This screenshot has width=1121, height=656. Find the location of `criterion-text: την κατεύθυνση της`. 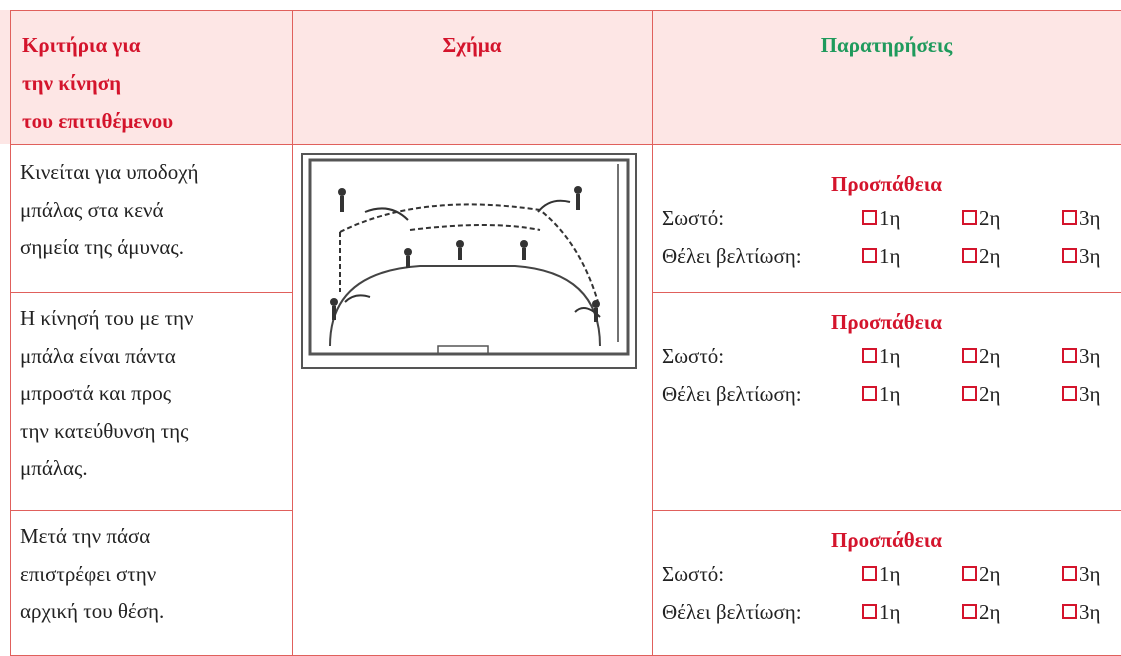

criterion-text: την κατεύθυνση της is located at coordinates (104, 430).